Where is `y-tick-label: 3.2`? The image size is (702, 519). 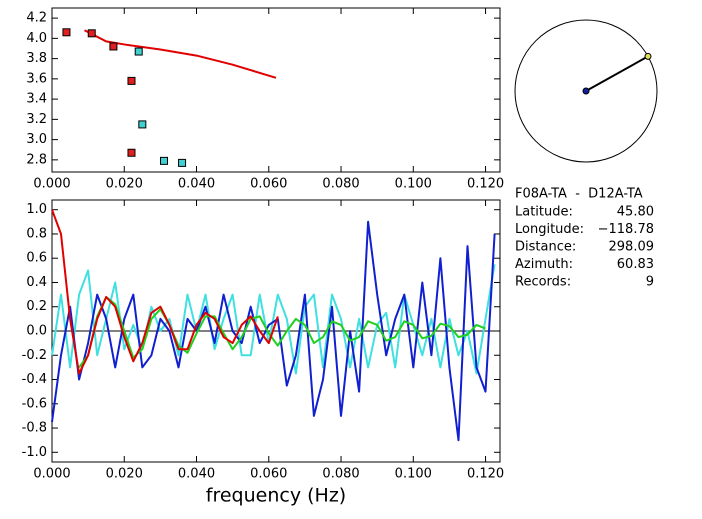 y-tick-label: 3.2 is located at coordinates (36, 119).